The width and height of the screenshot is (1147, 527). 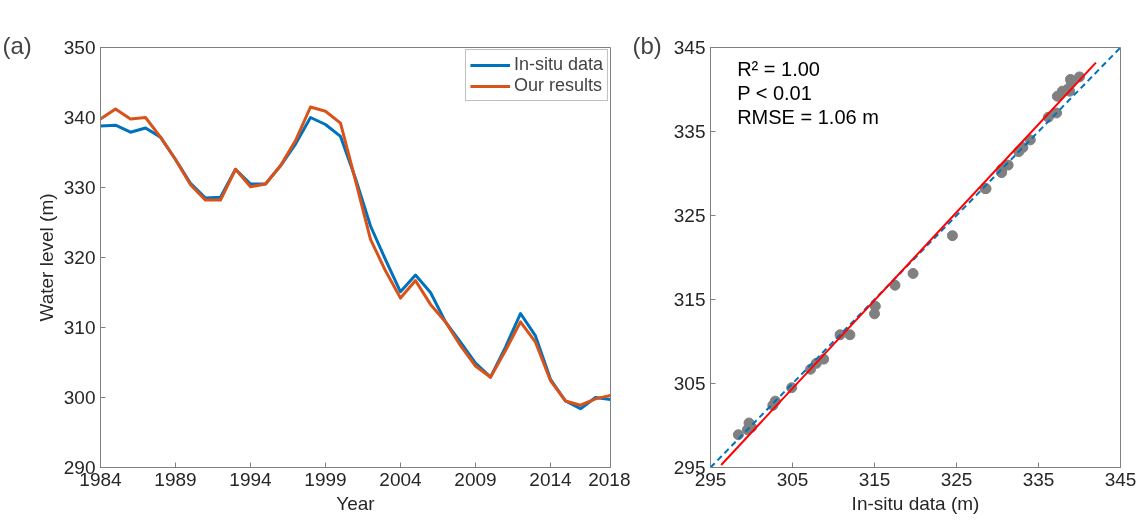 What do you see at coordinates (609, 479) in the screenshot?
I see `x-tick-label: 2018` at bounding box center [609, 479].